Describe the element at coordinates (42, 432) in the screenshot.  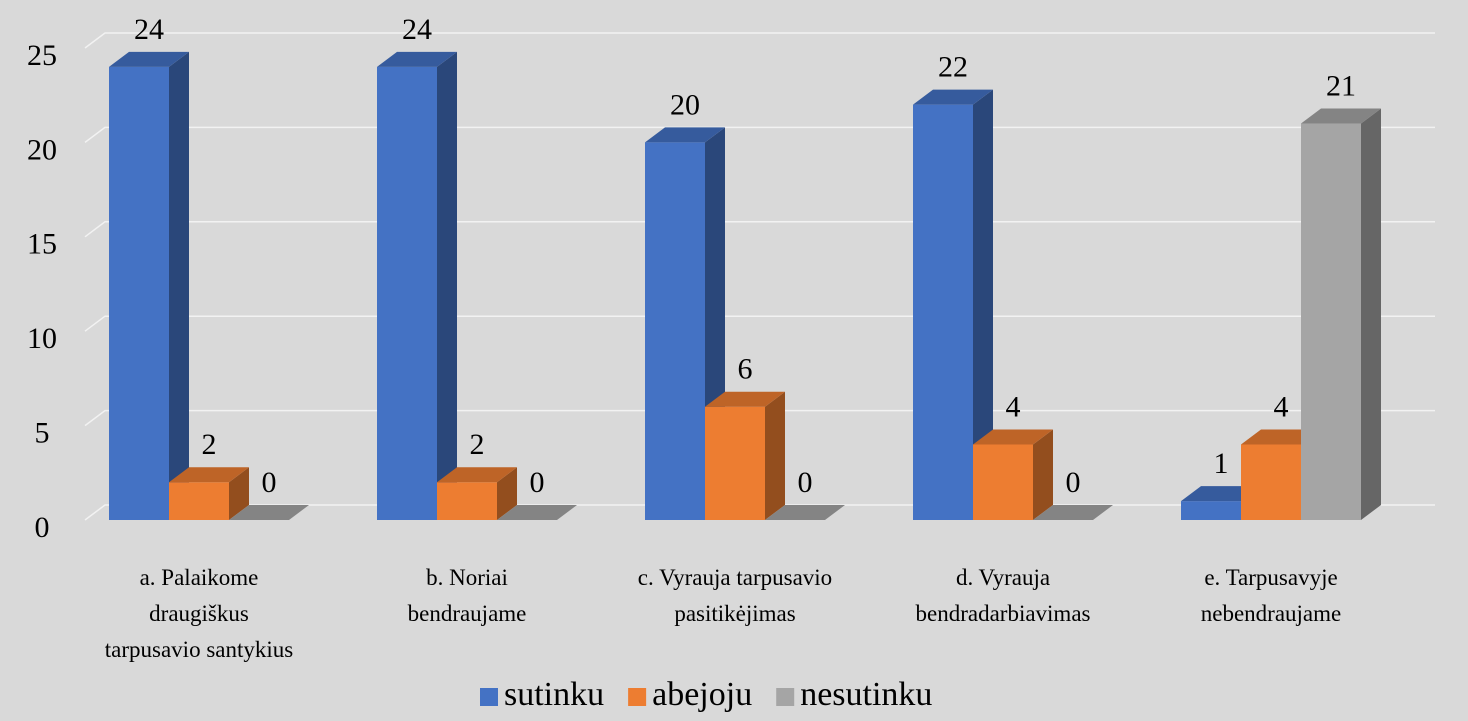
I see `y-tick-label: 5` at that location.